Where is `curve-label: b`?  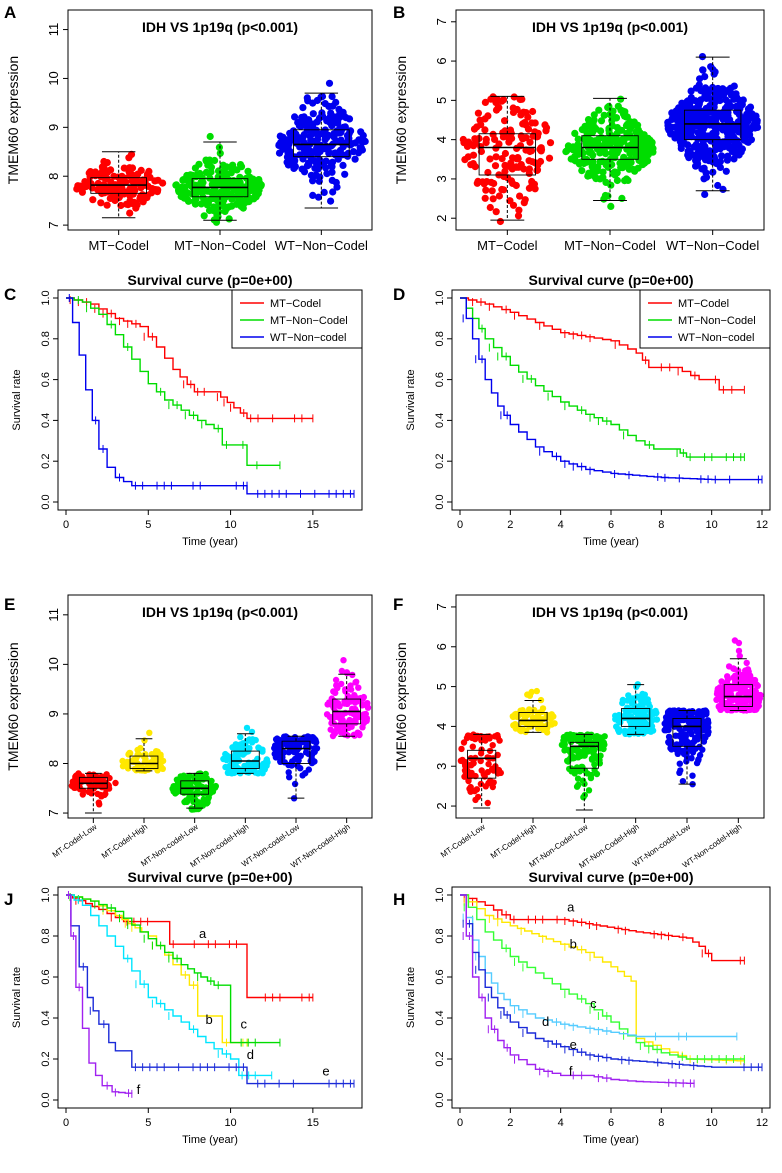 curve-label: b is located at coordinates (573, 943).